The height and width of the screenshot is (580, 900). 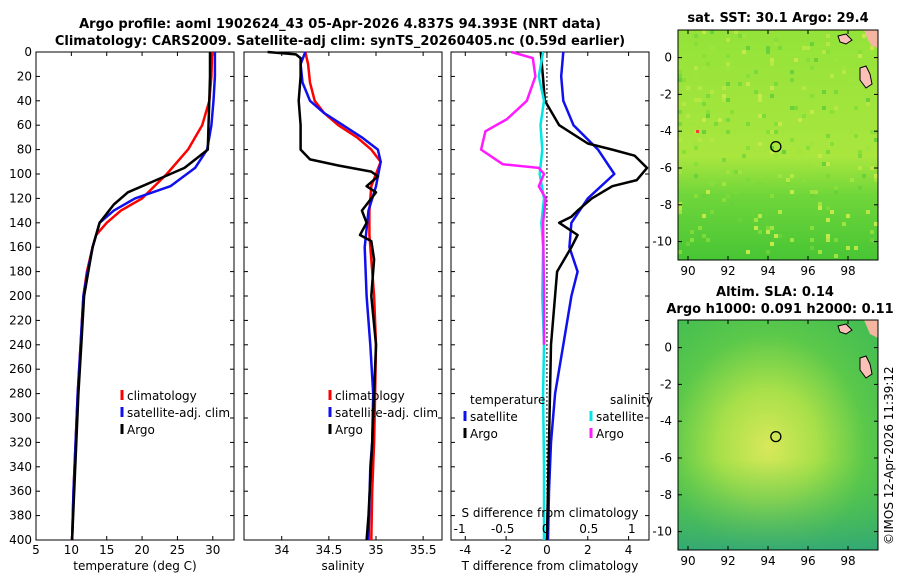 I want to click on sla-map-bottom-shade, so click(x=778, y=505).